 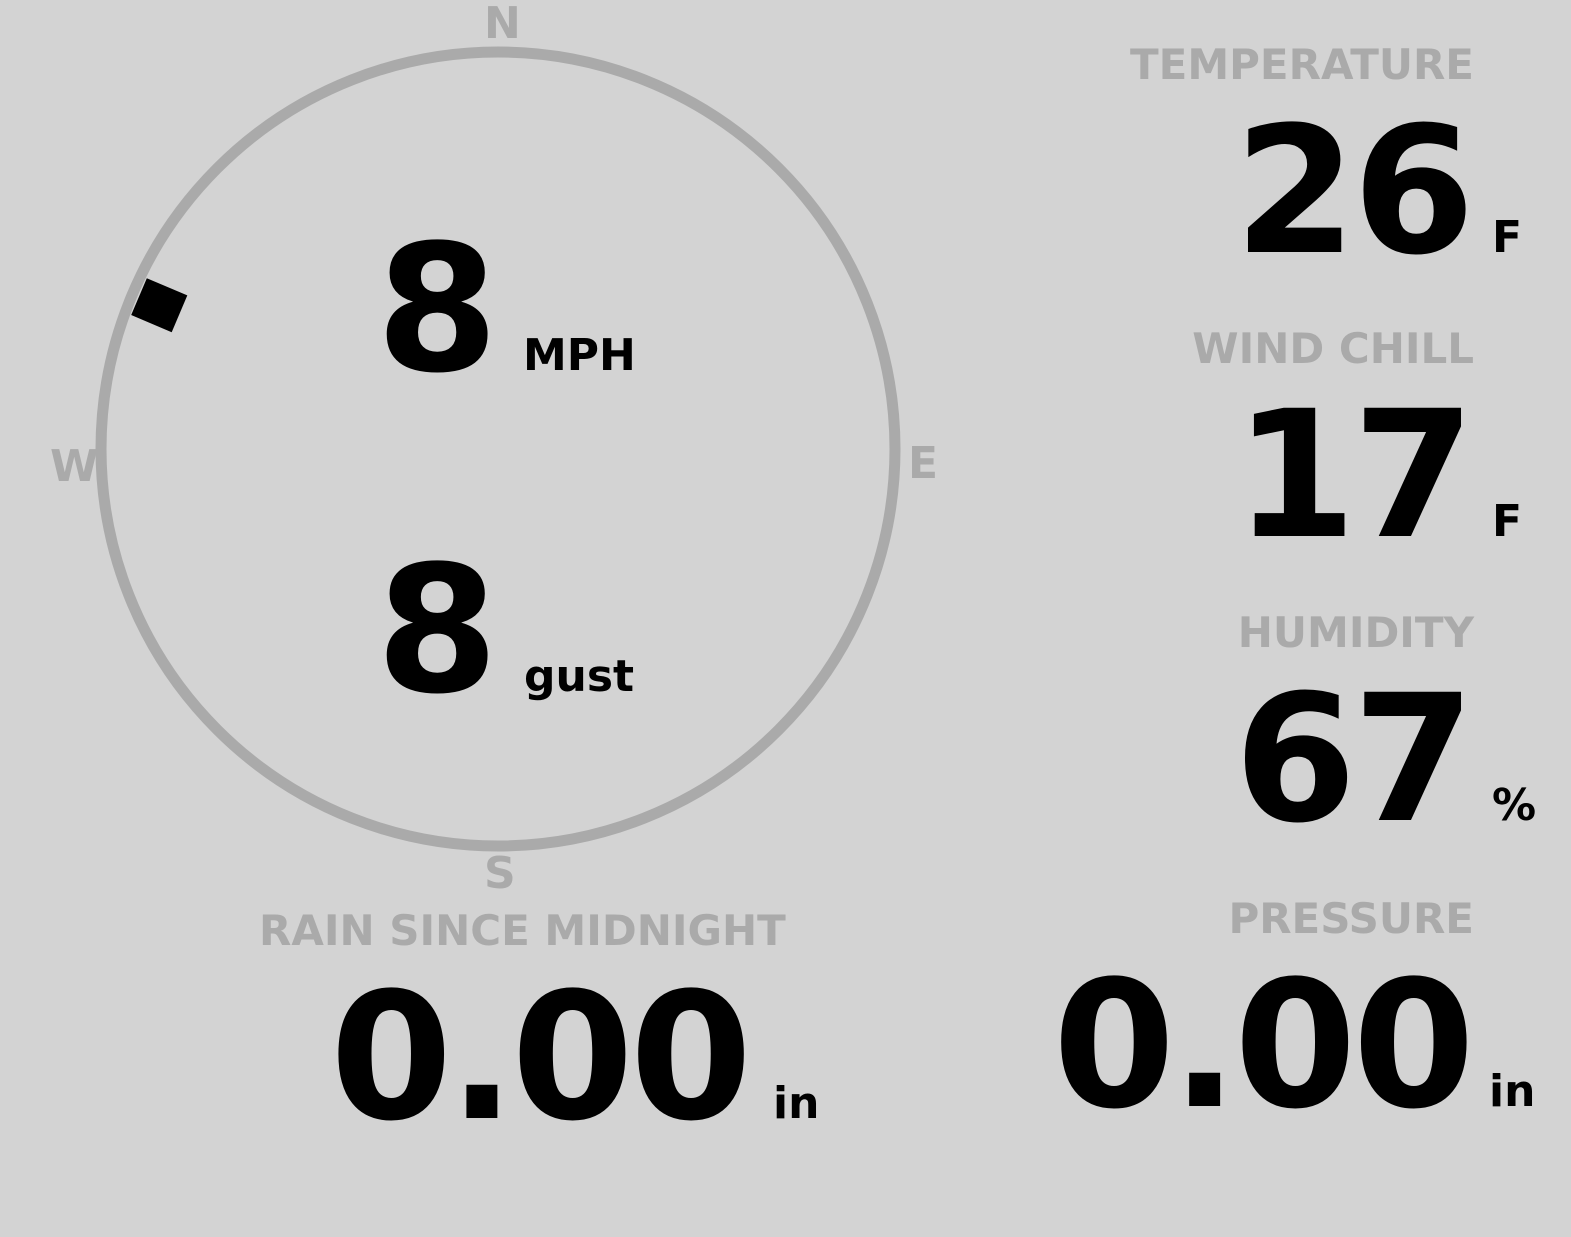 What do you see at coordinates (541, 1057) in the screenshot?
I see `rain-value: 0.00` at bounding box center [541, 1057].